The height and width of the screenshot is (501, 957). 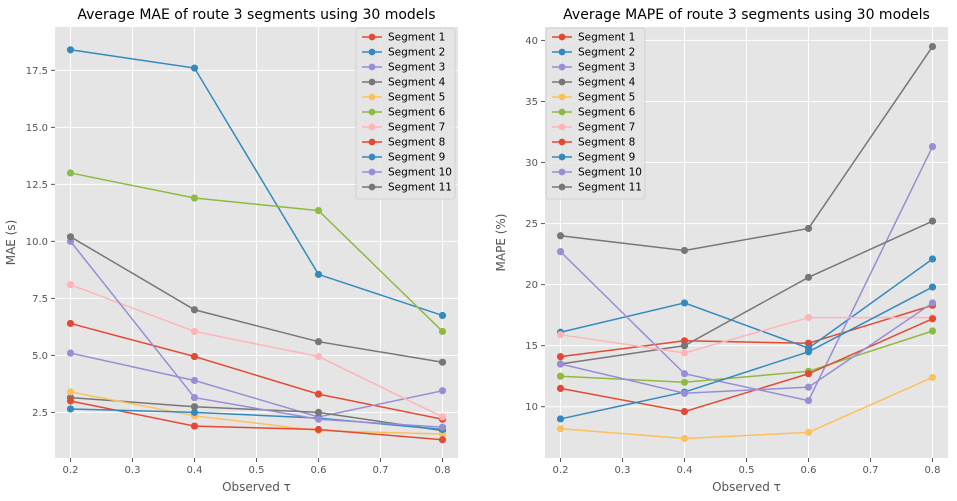 What do you see at coordinates (40, 413) in the screenshot?
I see `mae-y-tick-label: 2.5` at bounding box center [40, 413].